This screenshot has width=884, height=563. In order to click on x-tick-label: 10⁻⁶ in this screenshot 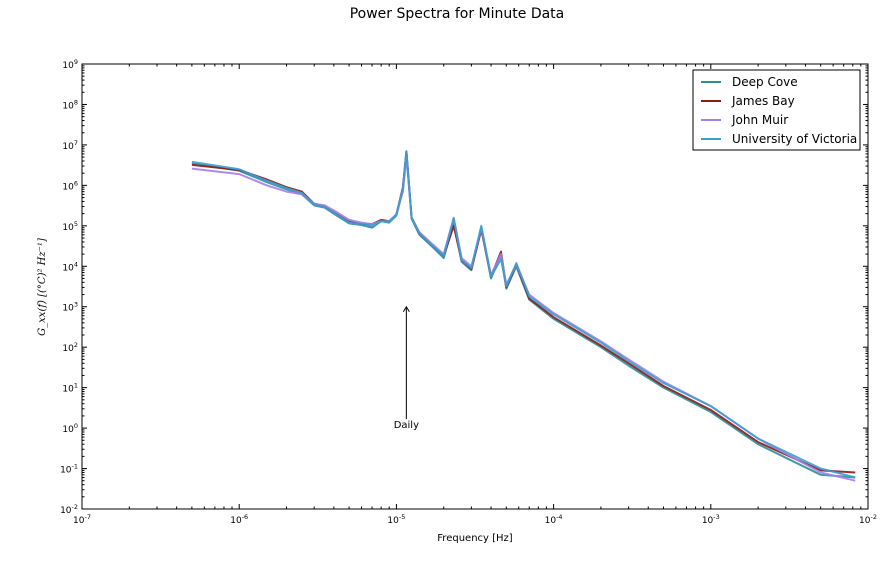, I will do `click(239, 519)`.